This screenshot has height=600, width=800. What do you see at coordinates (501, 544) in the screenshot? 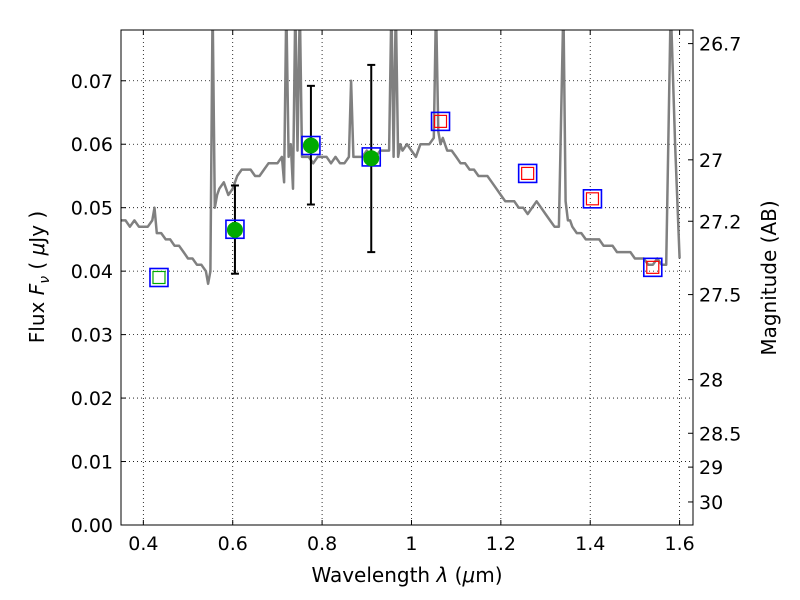
I see `x-tick-label: 1.2` at bounding box center [501, 544].